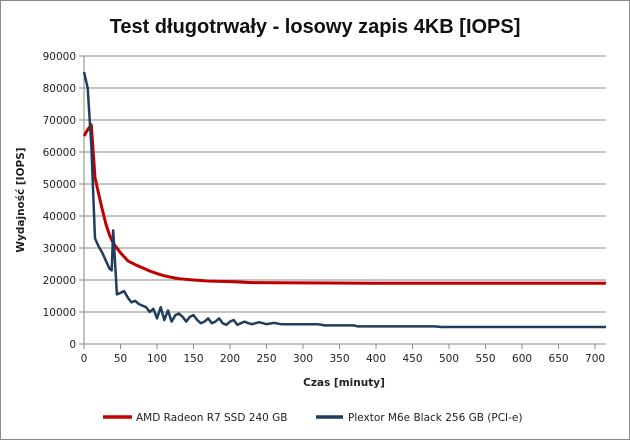  What do you see at coordinates (59, 249) in the screenshot?
I see `y-tick-label: 30000` at bounding box center [59, 249].